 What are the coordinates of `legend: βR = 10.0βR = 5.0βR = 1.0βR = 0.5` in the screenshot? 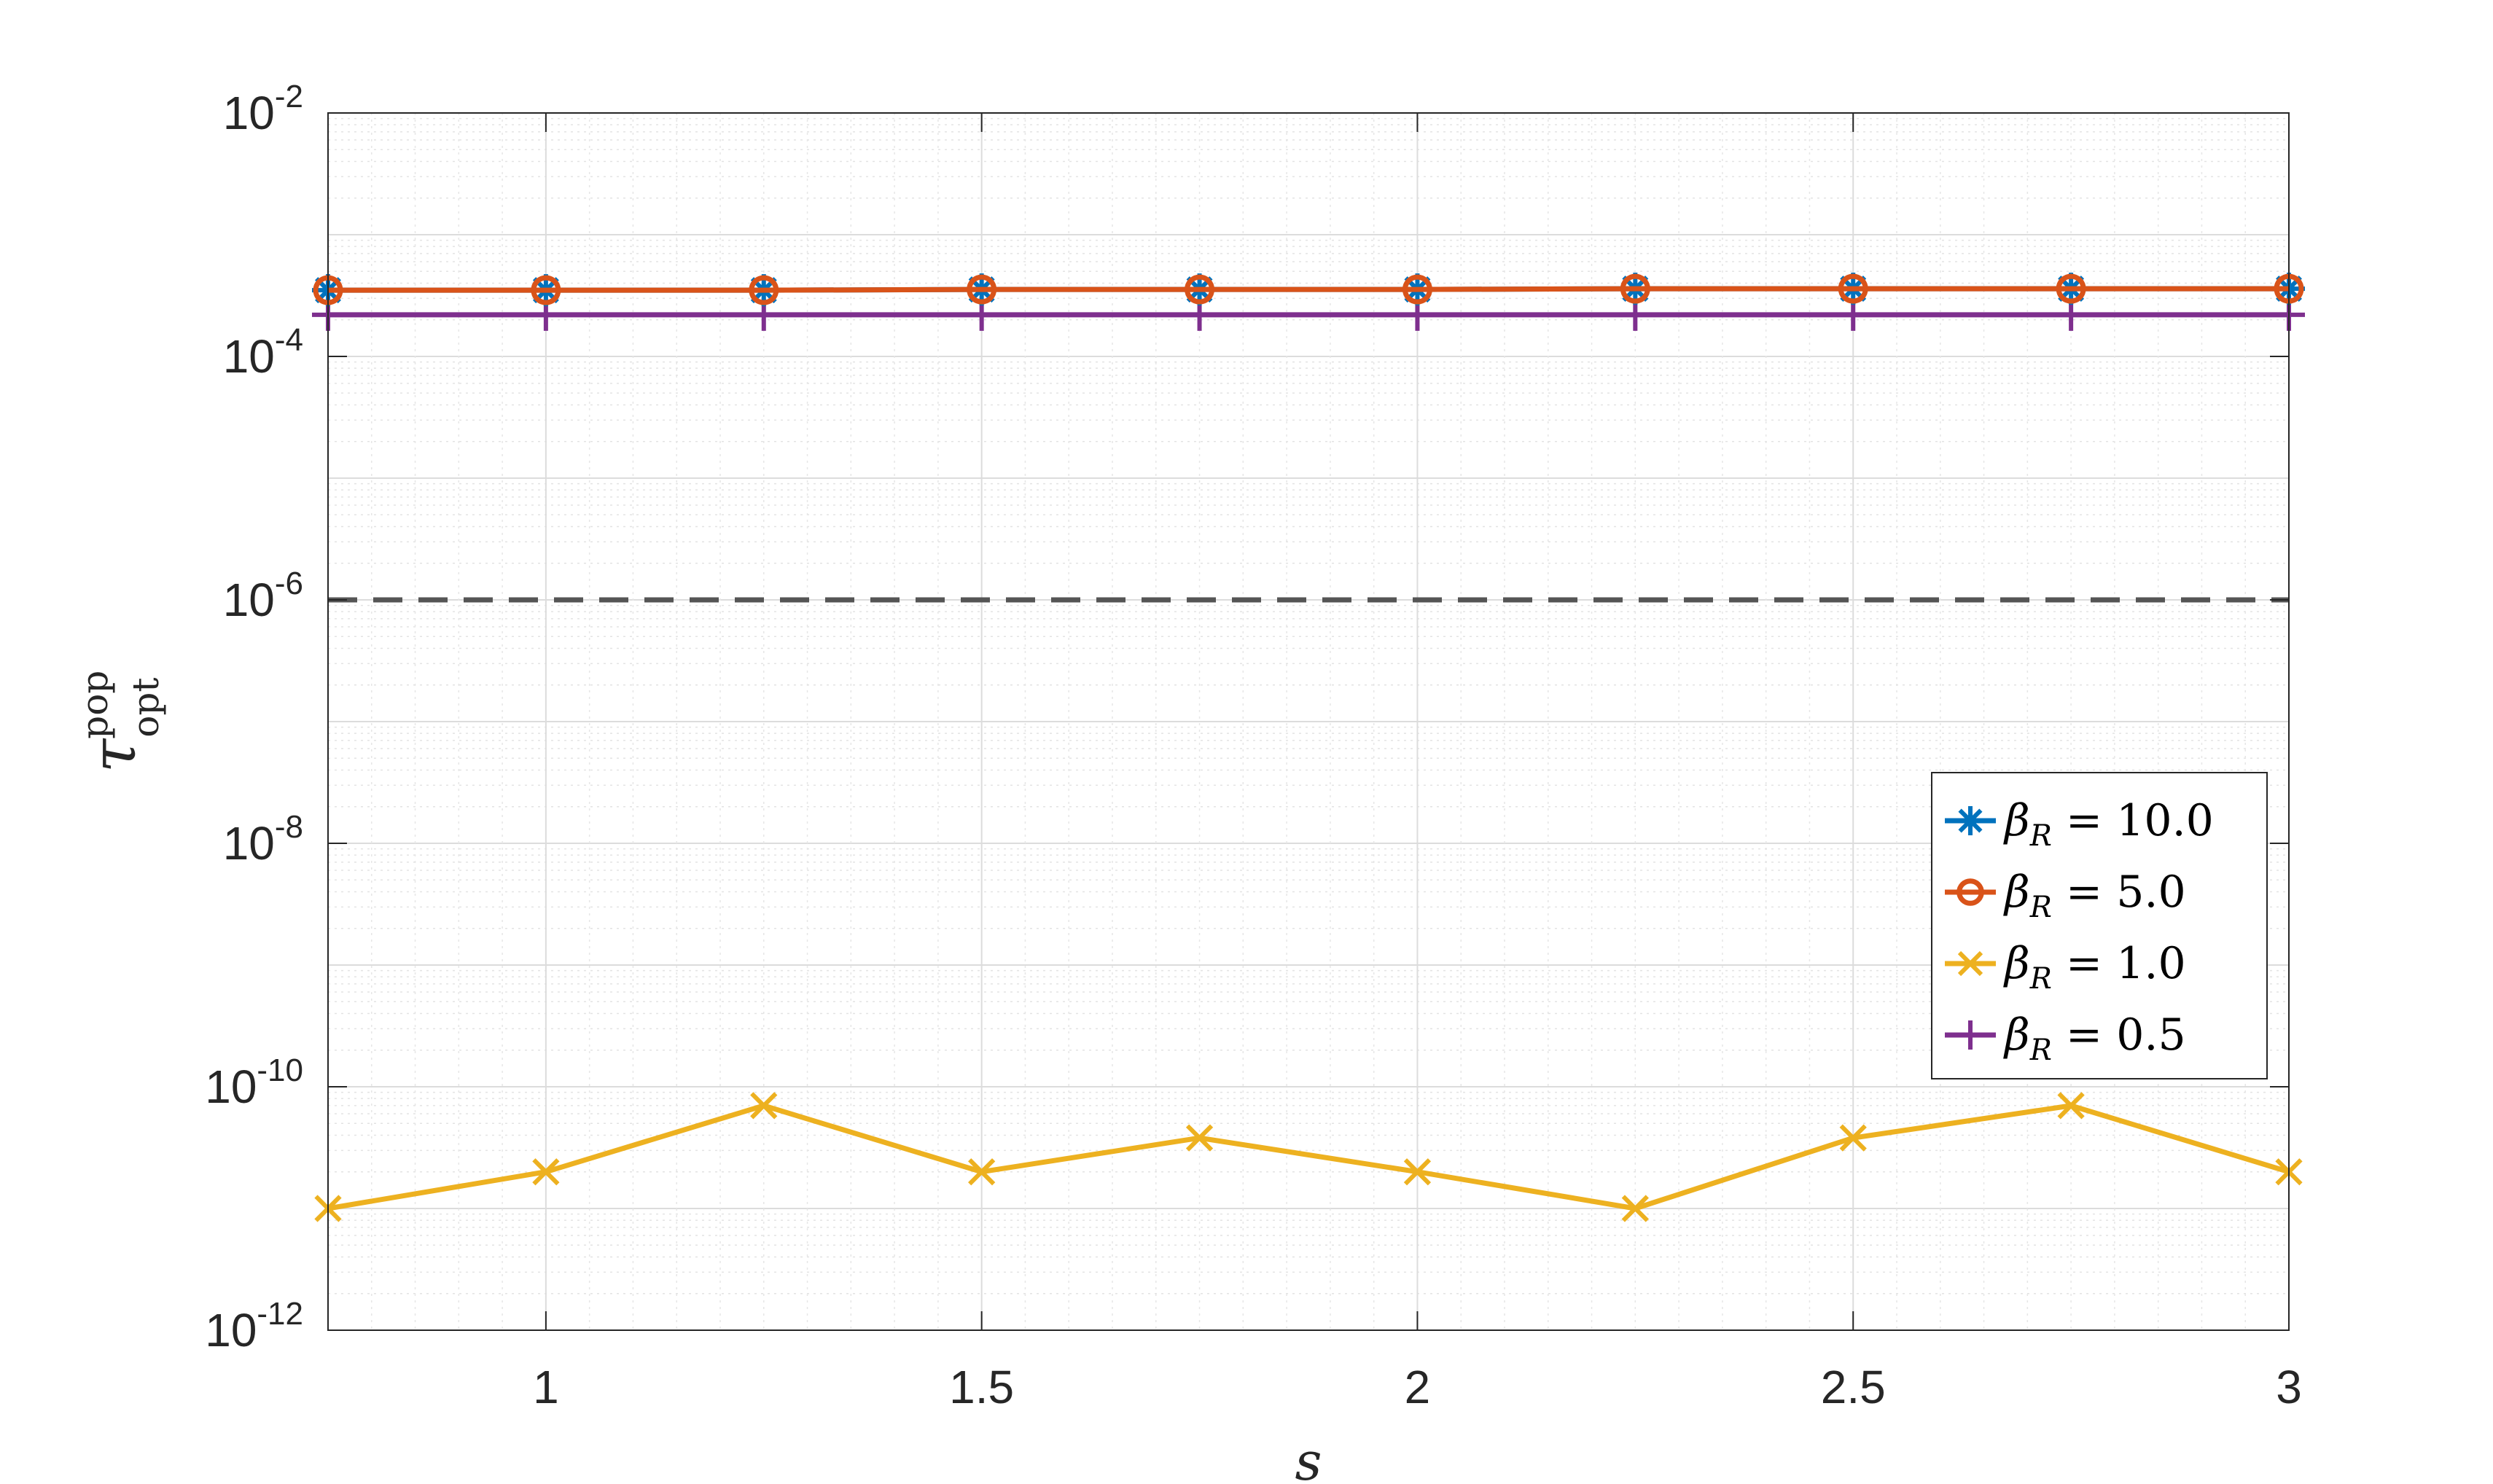 It's located at (2099, 925).